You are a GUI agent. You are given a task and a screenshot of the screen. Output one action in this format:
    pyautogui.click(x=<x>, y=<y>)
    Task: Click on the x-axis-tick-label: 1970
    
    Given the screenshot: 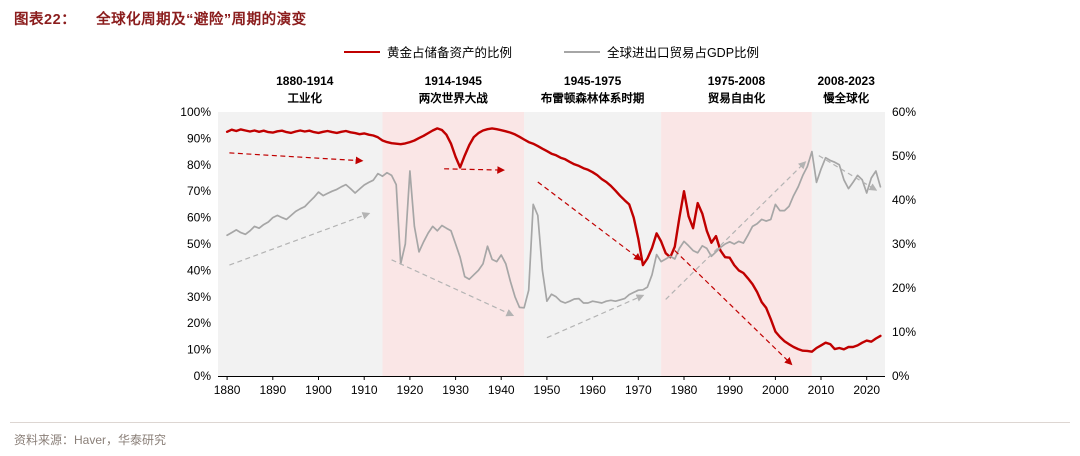 What is the action you would take?
    pyautogui.click(x=638, y=390)
    